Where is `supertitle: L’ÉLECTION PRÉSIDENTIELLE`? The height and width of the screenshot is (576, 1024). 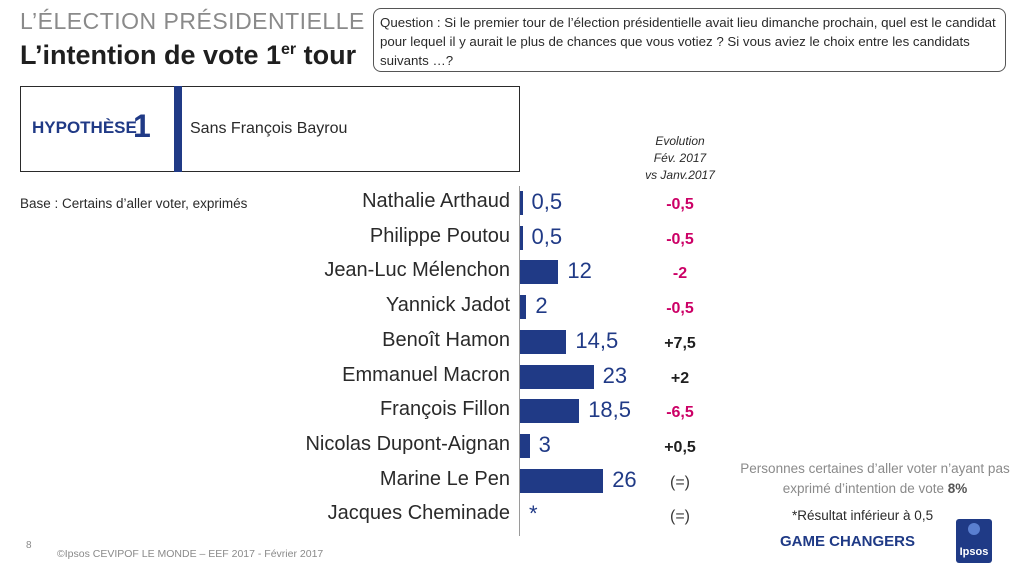 supertitle: L’ÉLECTION PRÉSIDENTIELLE is located at coordinates (192, 21).